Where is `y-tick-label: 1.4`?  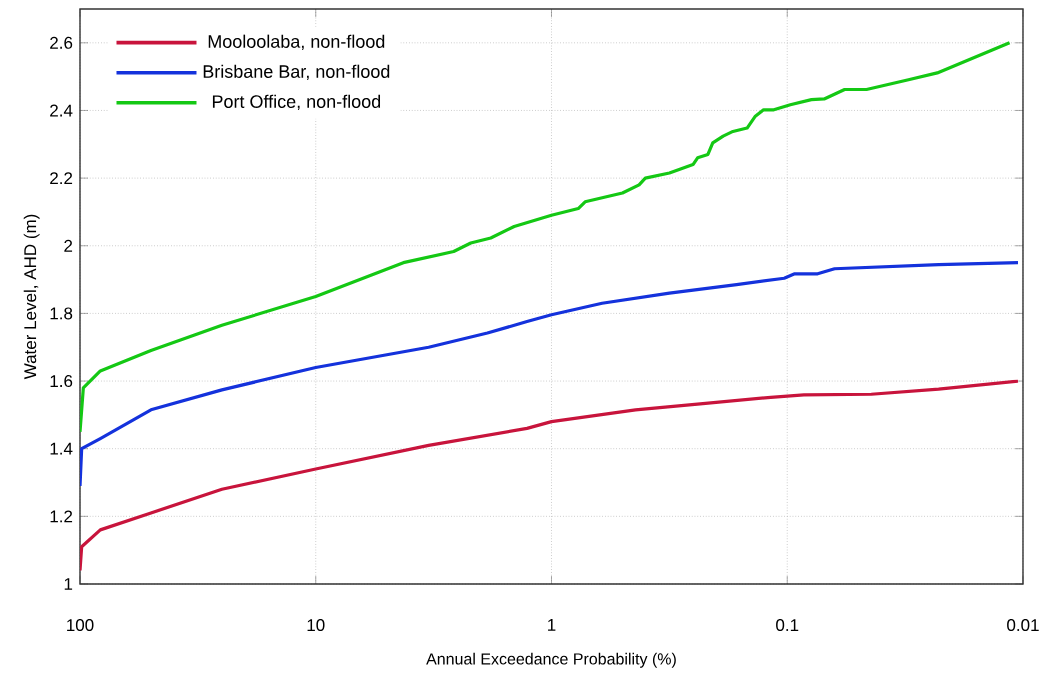 y-tick-label: 1.4 is located at coordinates (61, 448).